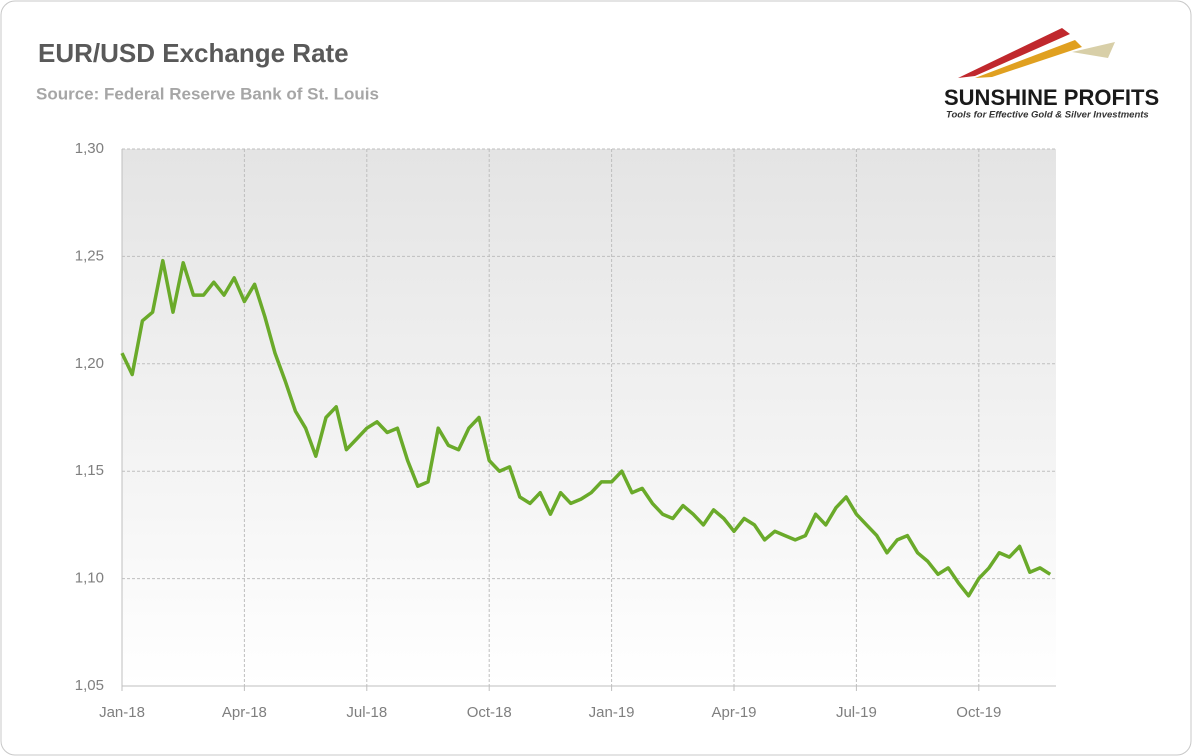 The height and width of the screenshot is (756, 1192). What do you see at coordinates (489, 712) in the screenshot?
I see `x-tick-label: Oct-18` at bounding box center [489, 712].